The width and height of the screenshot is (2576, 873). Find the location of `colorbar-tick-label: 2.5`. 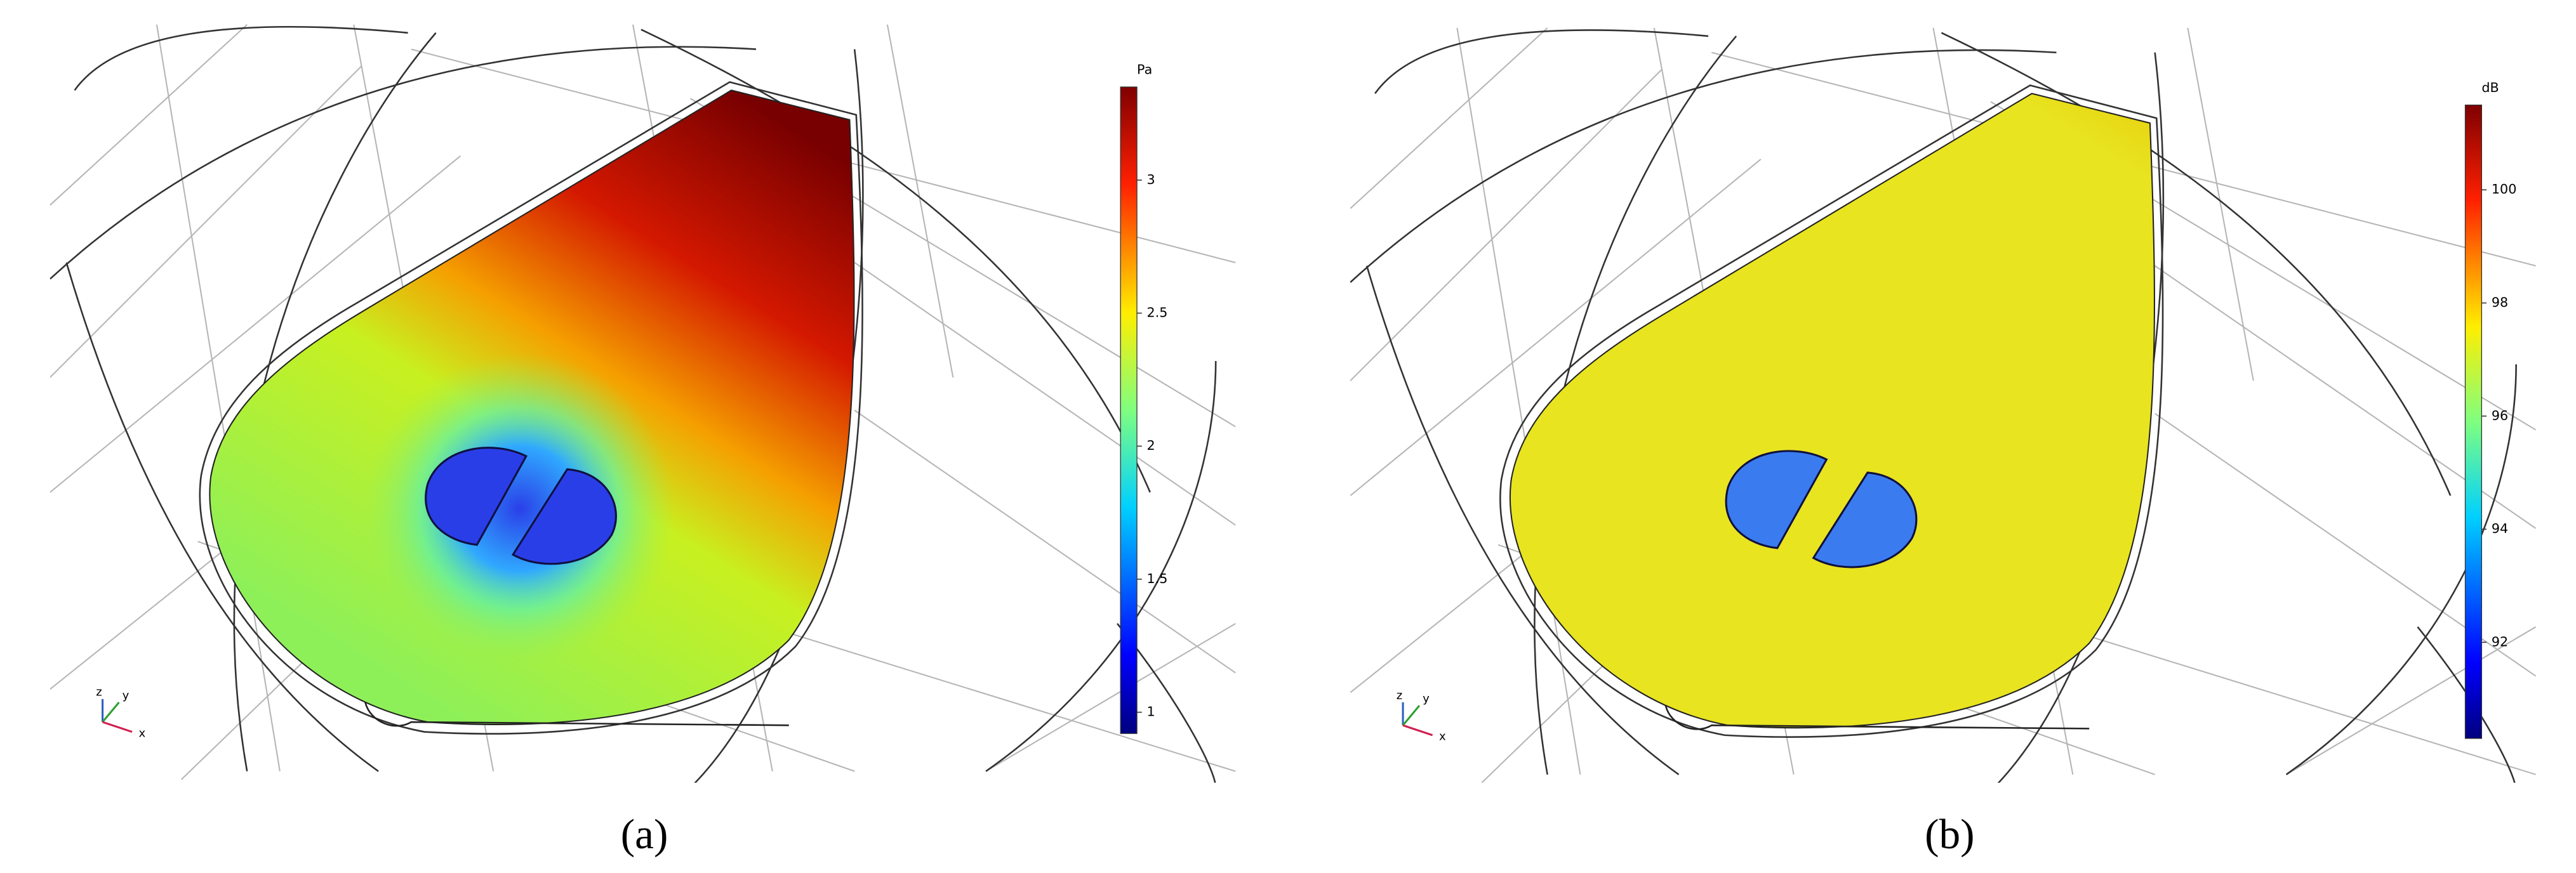

colorbar-tick-label: 2.5 is located at coordinates (1157, 312).